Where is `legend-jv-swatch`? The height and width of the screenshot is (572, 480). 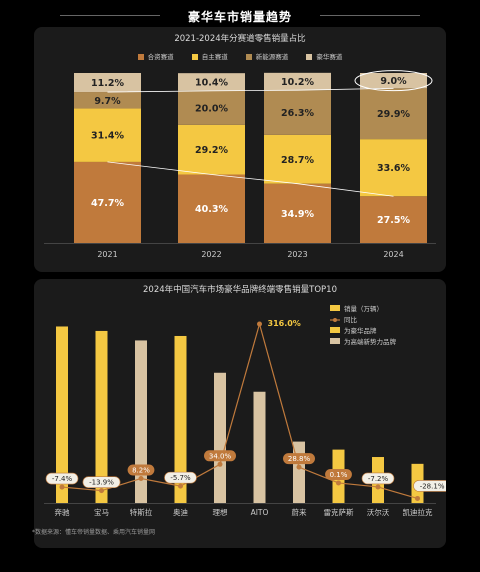 legend-jv-swatch is located at coordinates (140, 57).